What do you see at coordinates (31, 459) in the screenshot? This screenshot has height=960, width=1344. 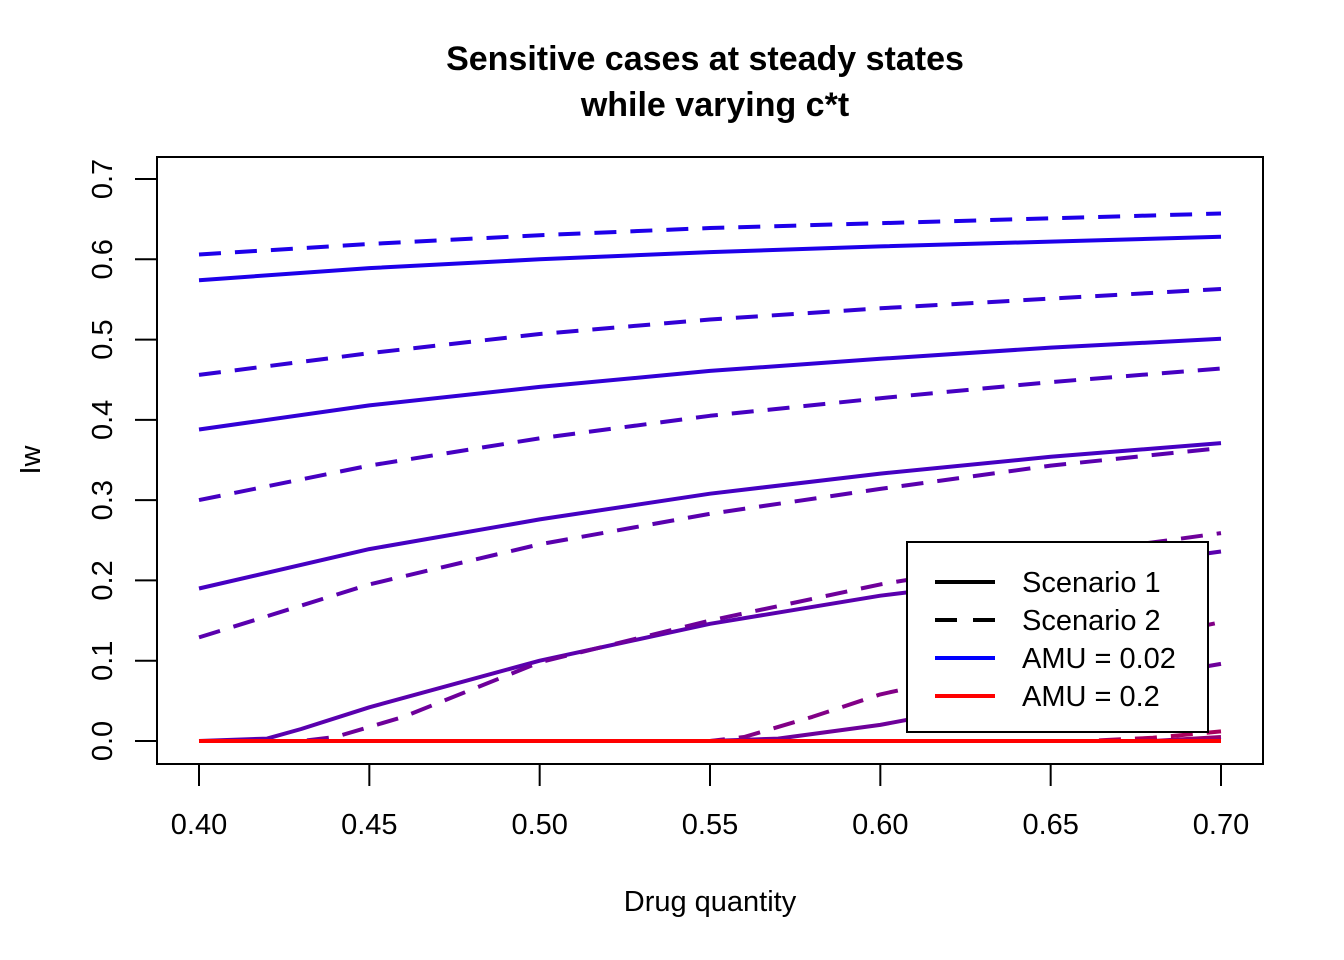 I see `y-axis-label: Iw` at bounding box center [31, 459].